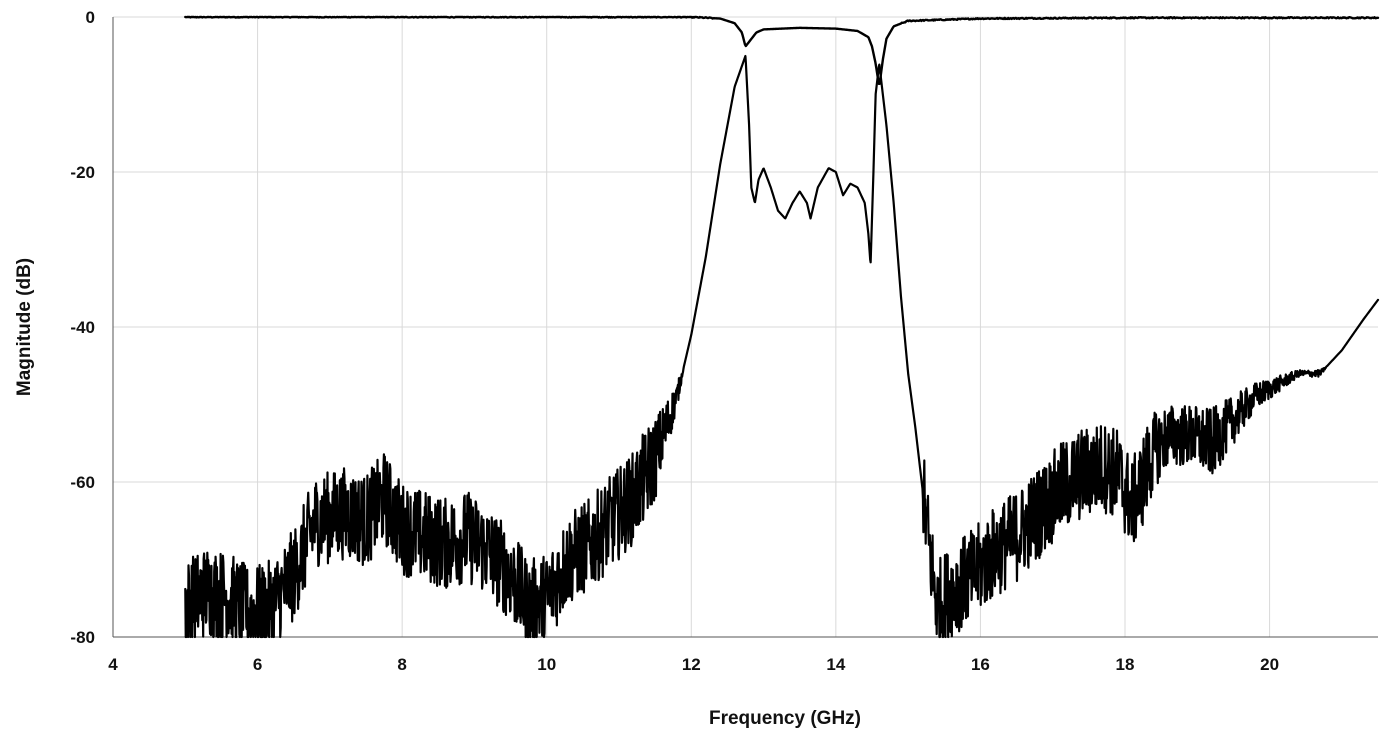 The width and height of the screenshot is (1380, 734). I want to click on x-tick-label: 4, so click(113, 664).